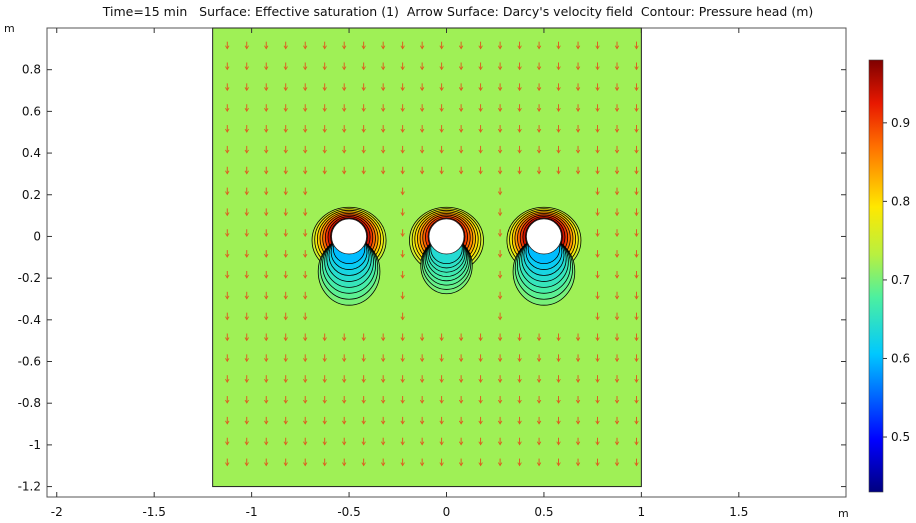 This screenshot has height=523, width=916. I want to click on hole-plumes, so click(446, 256).